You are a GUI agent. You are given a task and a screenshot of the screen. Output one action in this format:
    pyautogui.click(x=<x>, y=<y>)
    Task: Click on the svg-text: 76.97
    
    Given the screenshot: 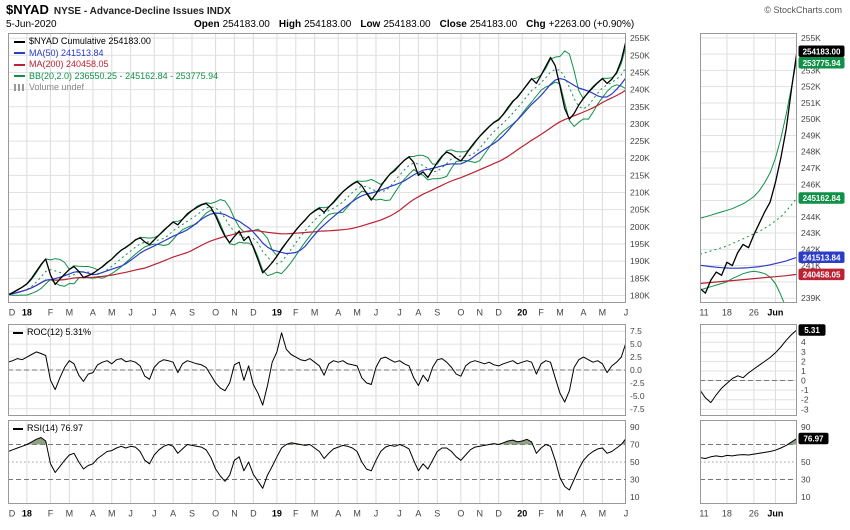 What is the action you would take?
    pyautogui.click(x=813, y=439)
    